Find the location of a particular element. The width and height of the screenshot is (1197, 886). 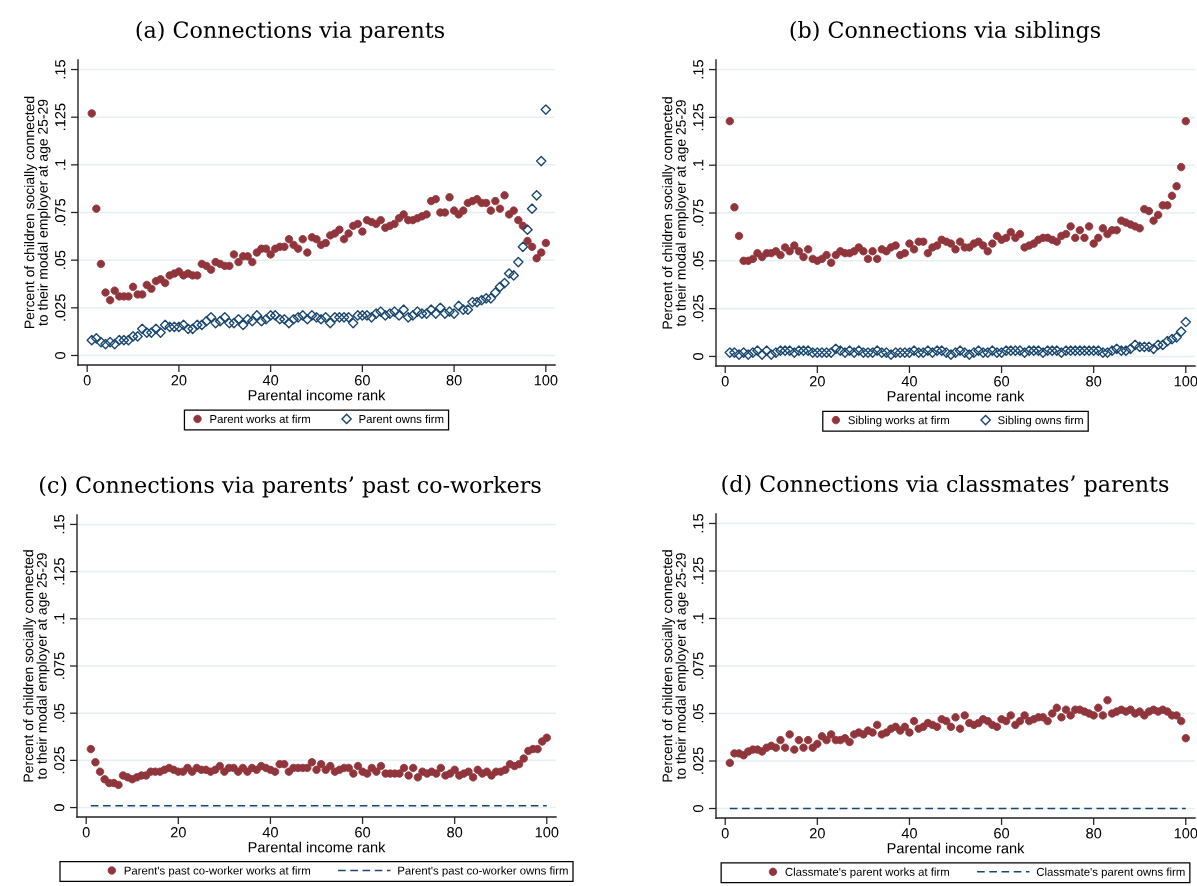

legend-label: Parent owns firm is located at coordinates (401, 419).